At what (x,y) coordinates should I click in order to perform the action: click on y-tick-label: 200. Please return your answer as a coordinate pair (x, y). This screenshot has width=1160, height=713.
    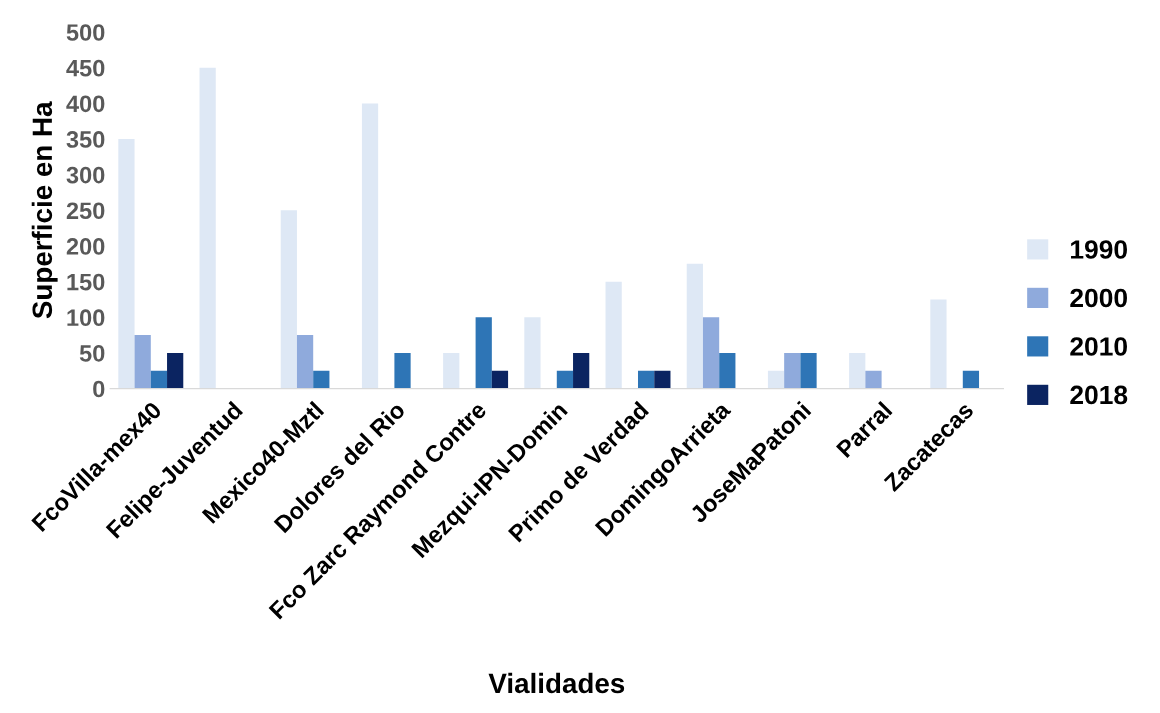
    Looking at the image, I should click on (85, 246).